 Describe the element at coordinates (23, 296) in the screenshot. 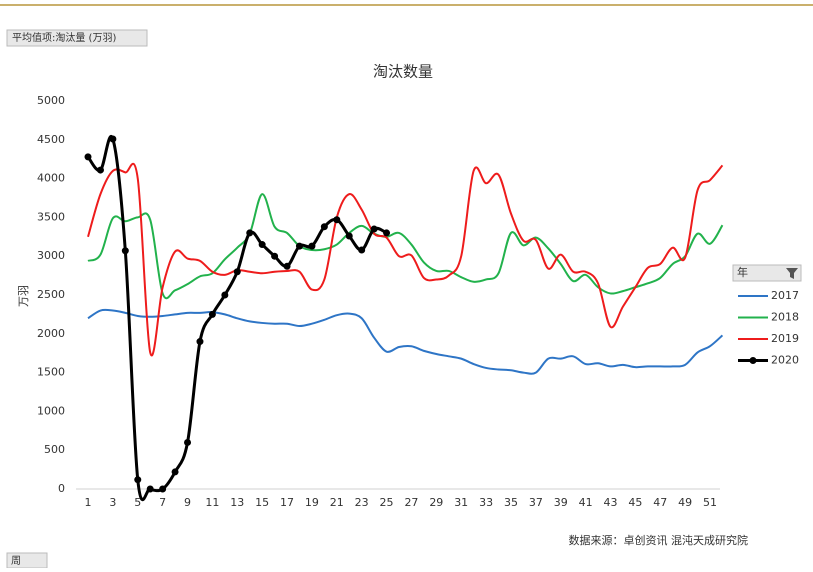

I see `y-axis-label: 万羽` at that location.